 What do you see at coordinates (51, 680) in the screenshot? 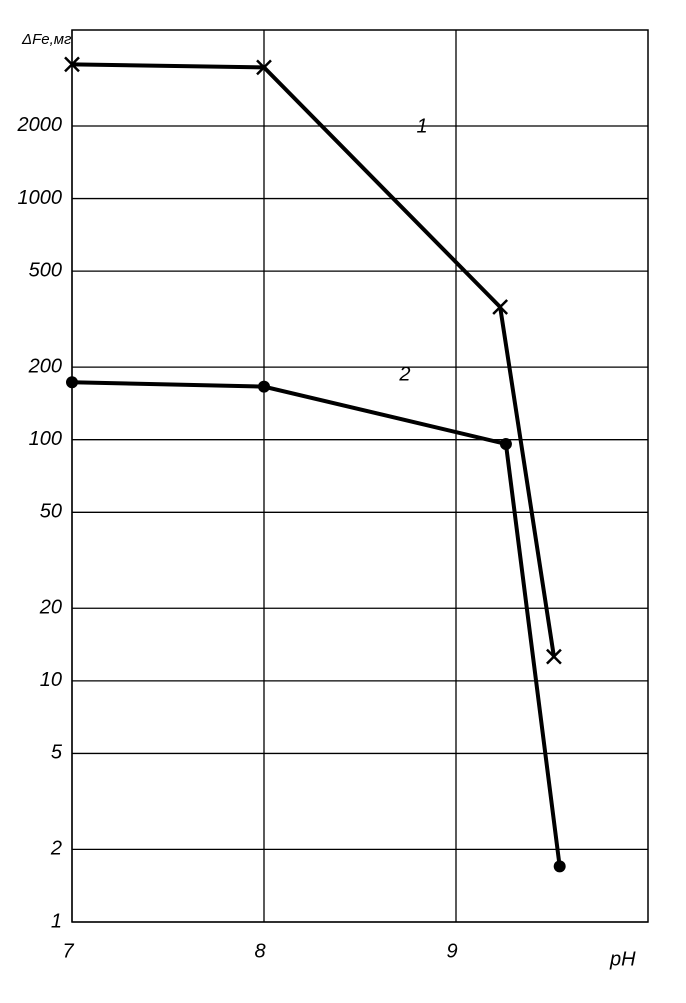
I see `y-tick-label: 10` at bounding box center [51, 680].